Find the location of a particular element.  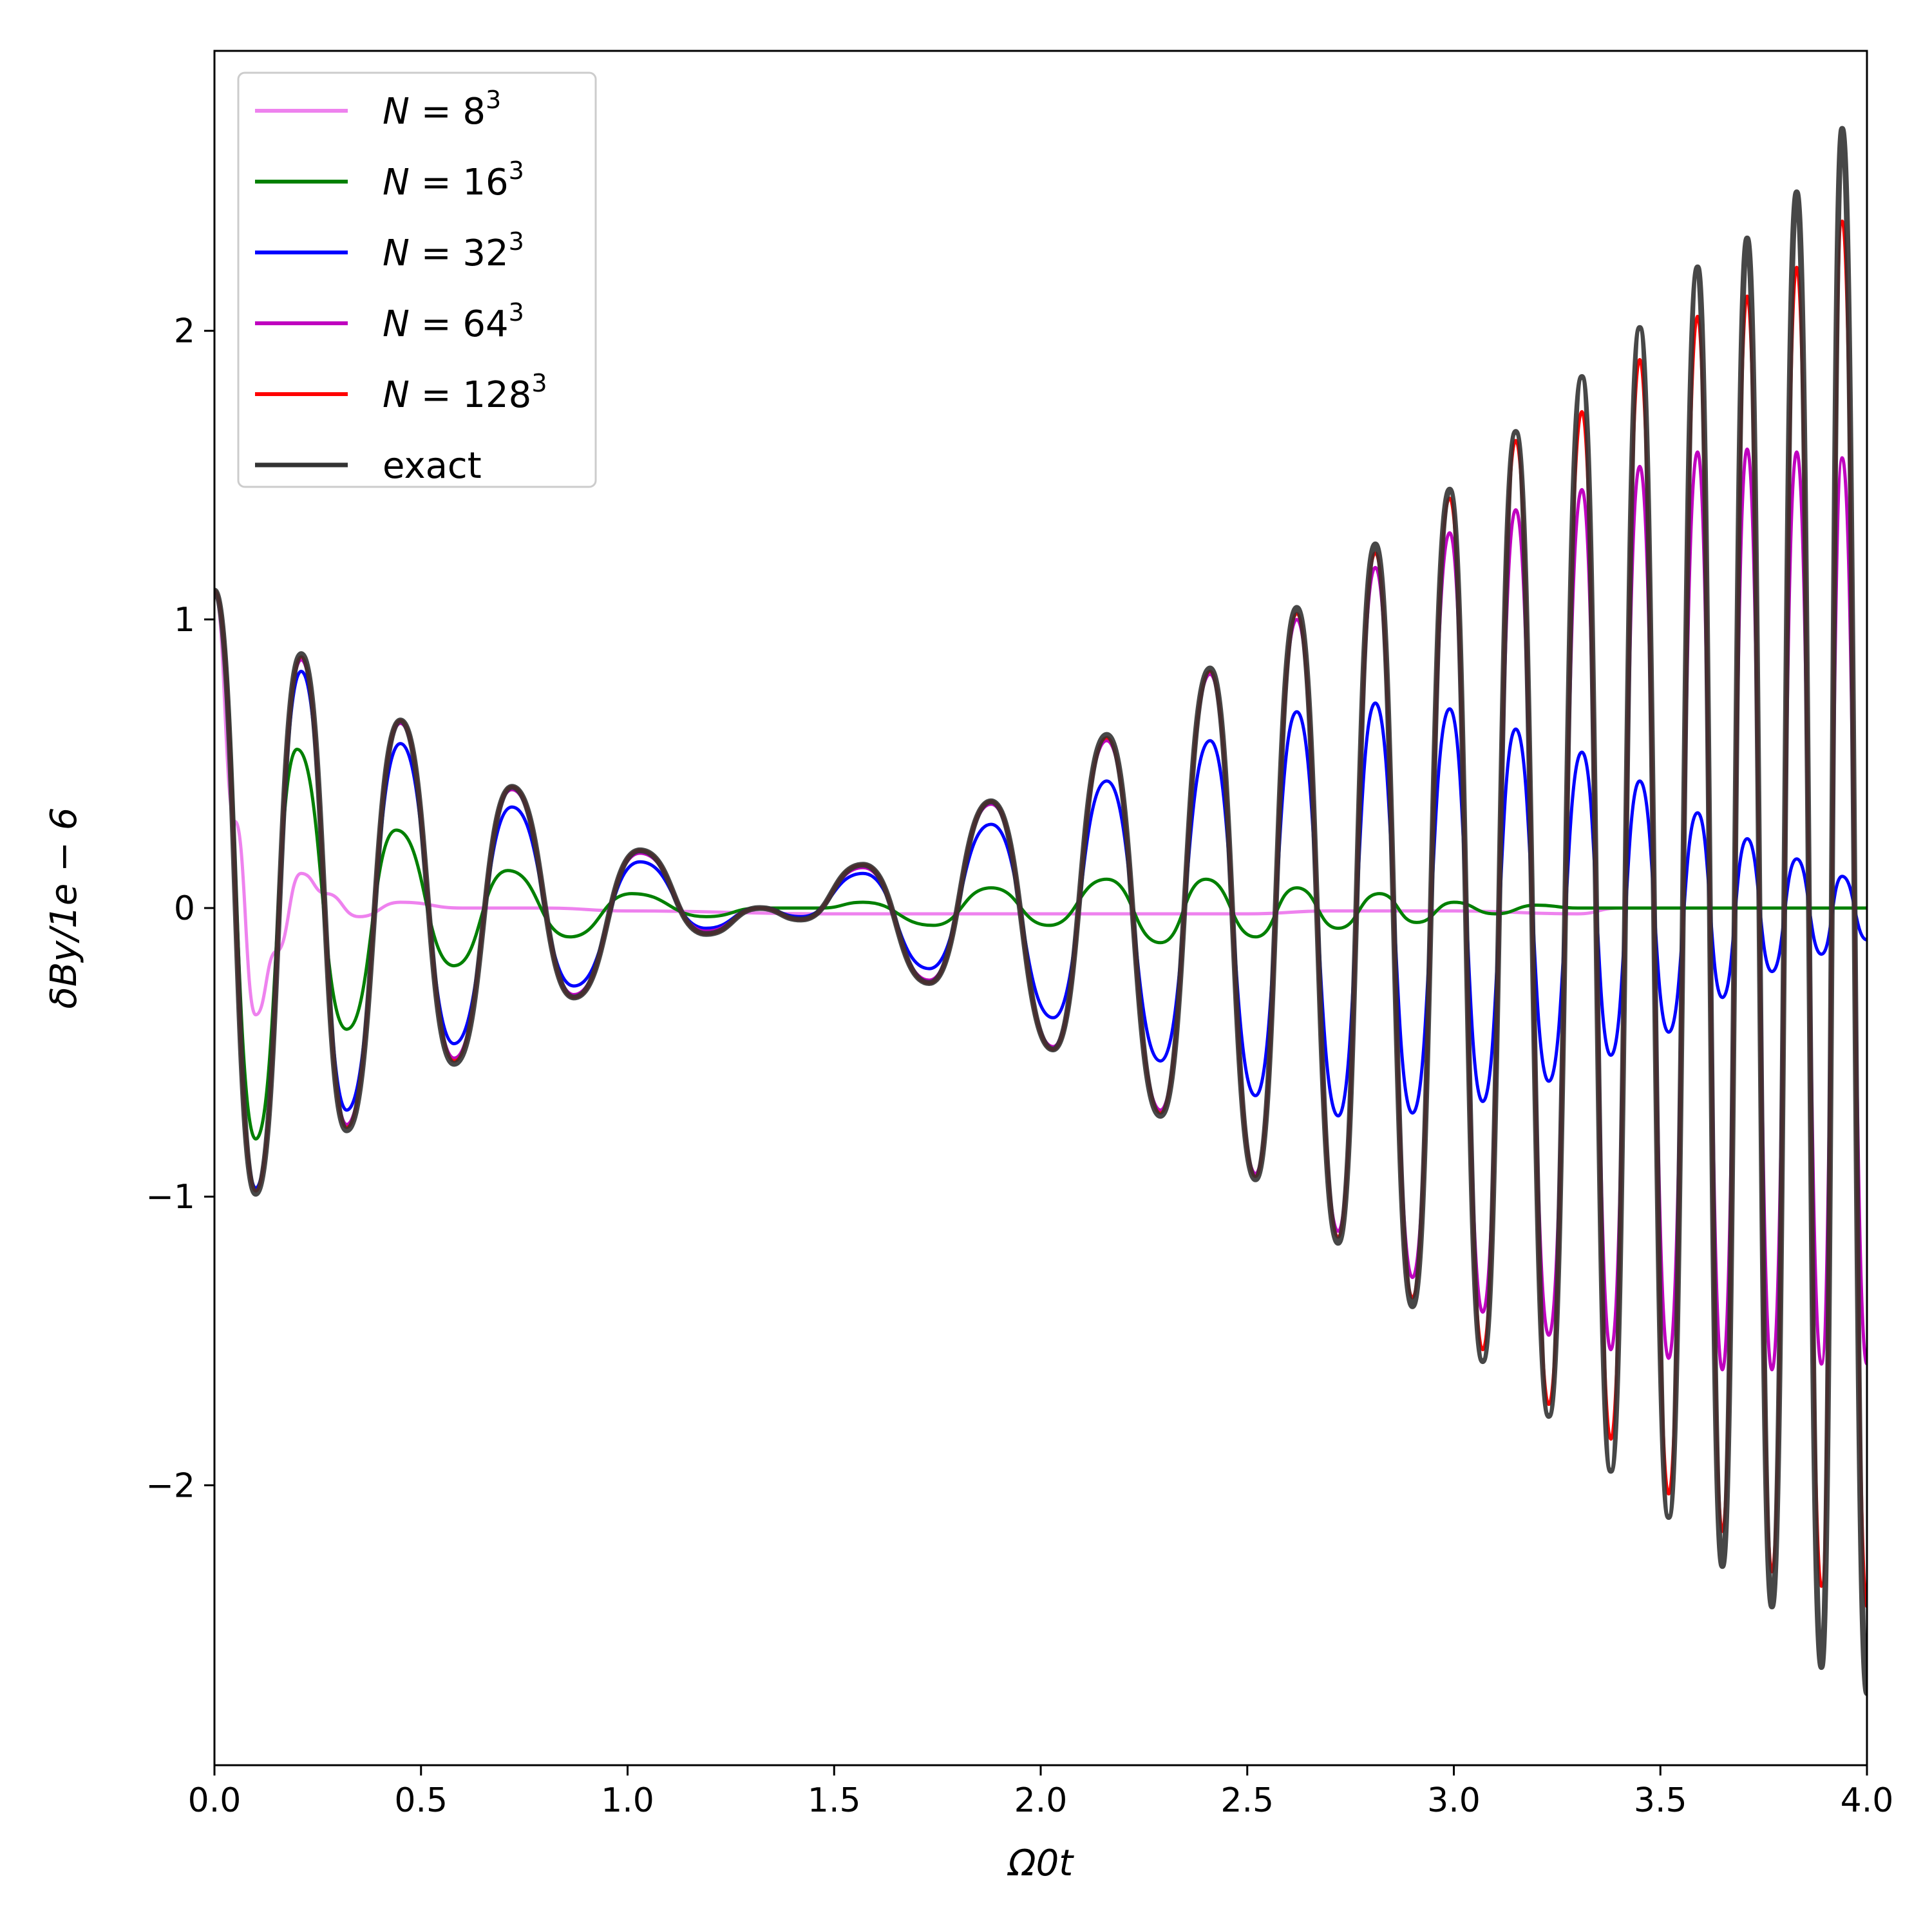

y-tick-label: 2 is located at coordinates (184, 332).